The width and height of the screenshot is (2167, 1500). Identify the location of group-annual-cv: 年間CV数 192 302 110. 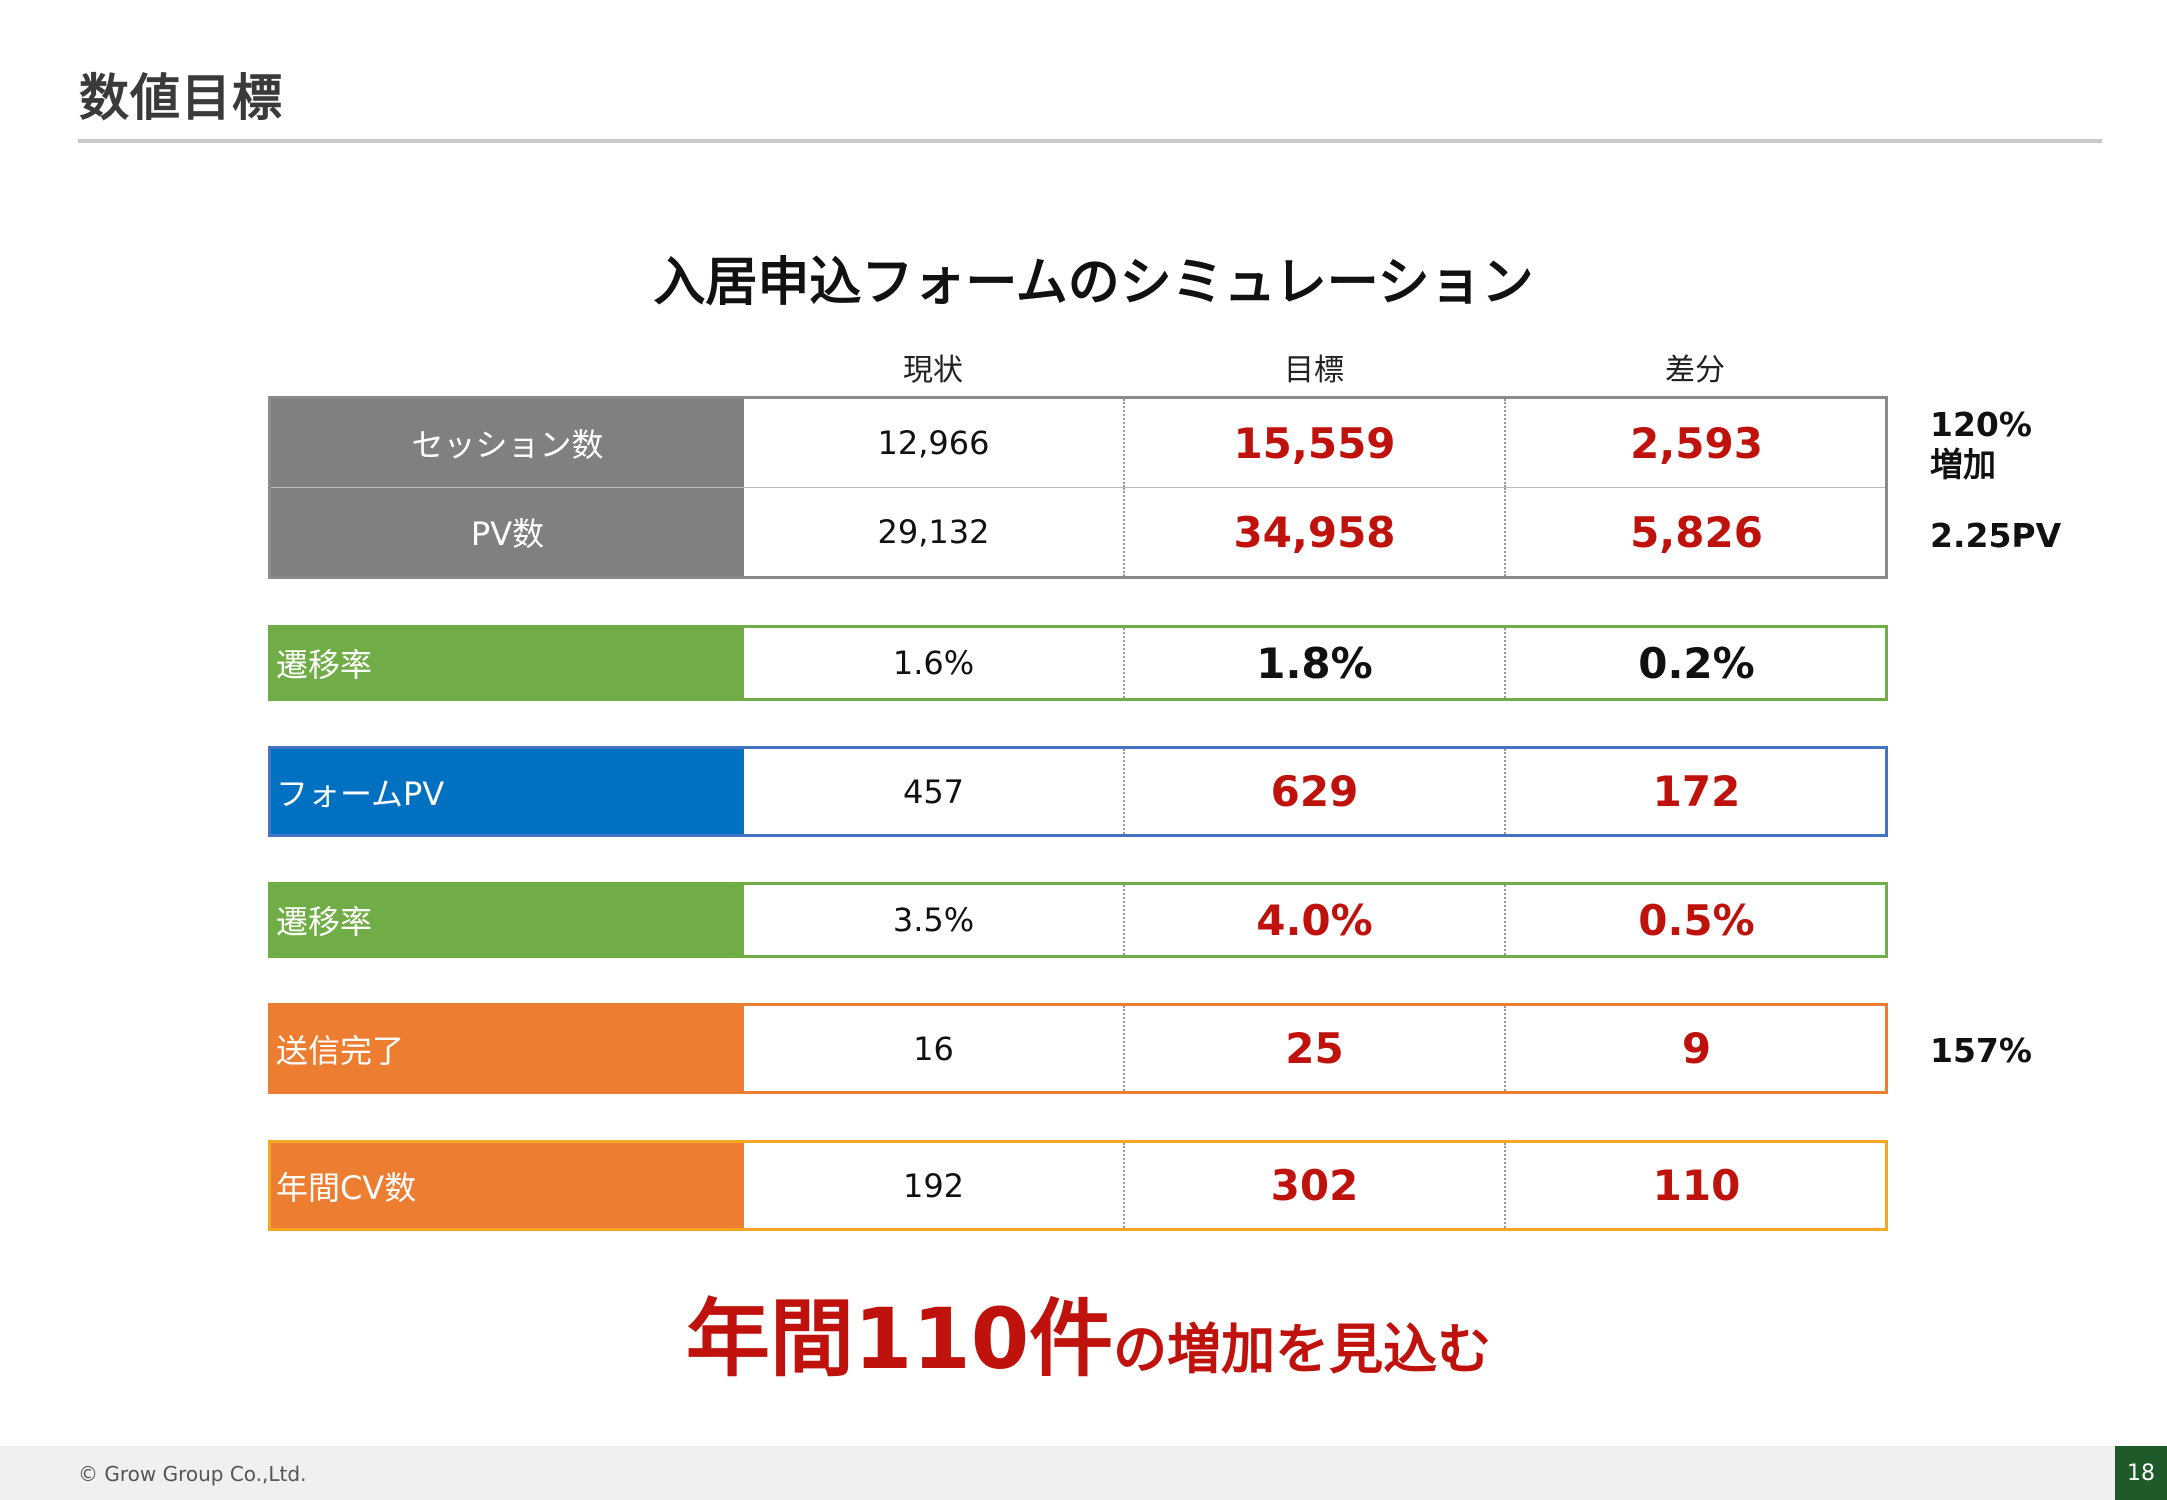
(1078, 1185).